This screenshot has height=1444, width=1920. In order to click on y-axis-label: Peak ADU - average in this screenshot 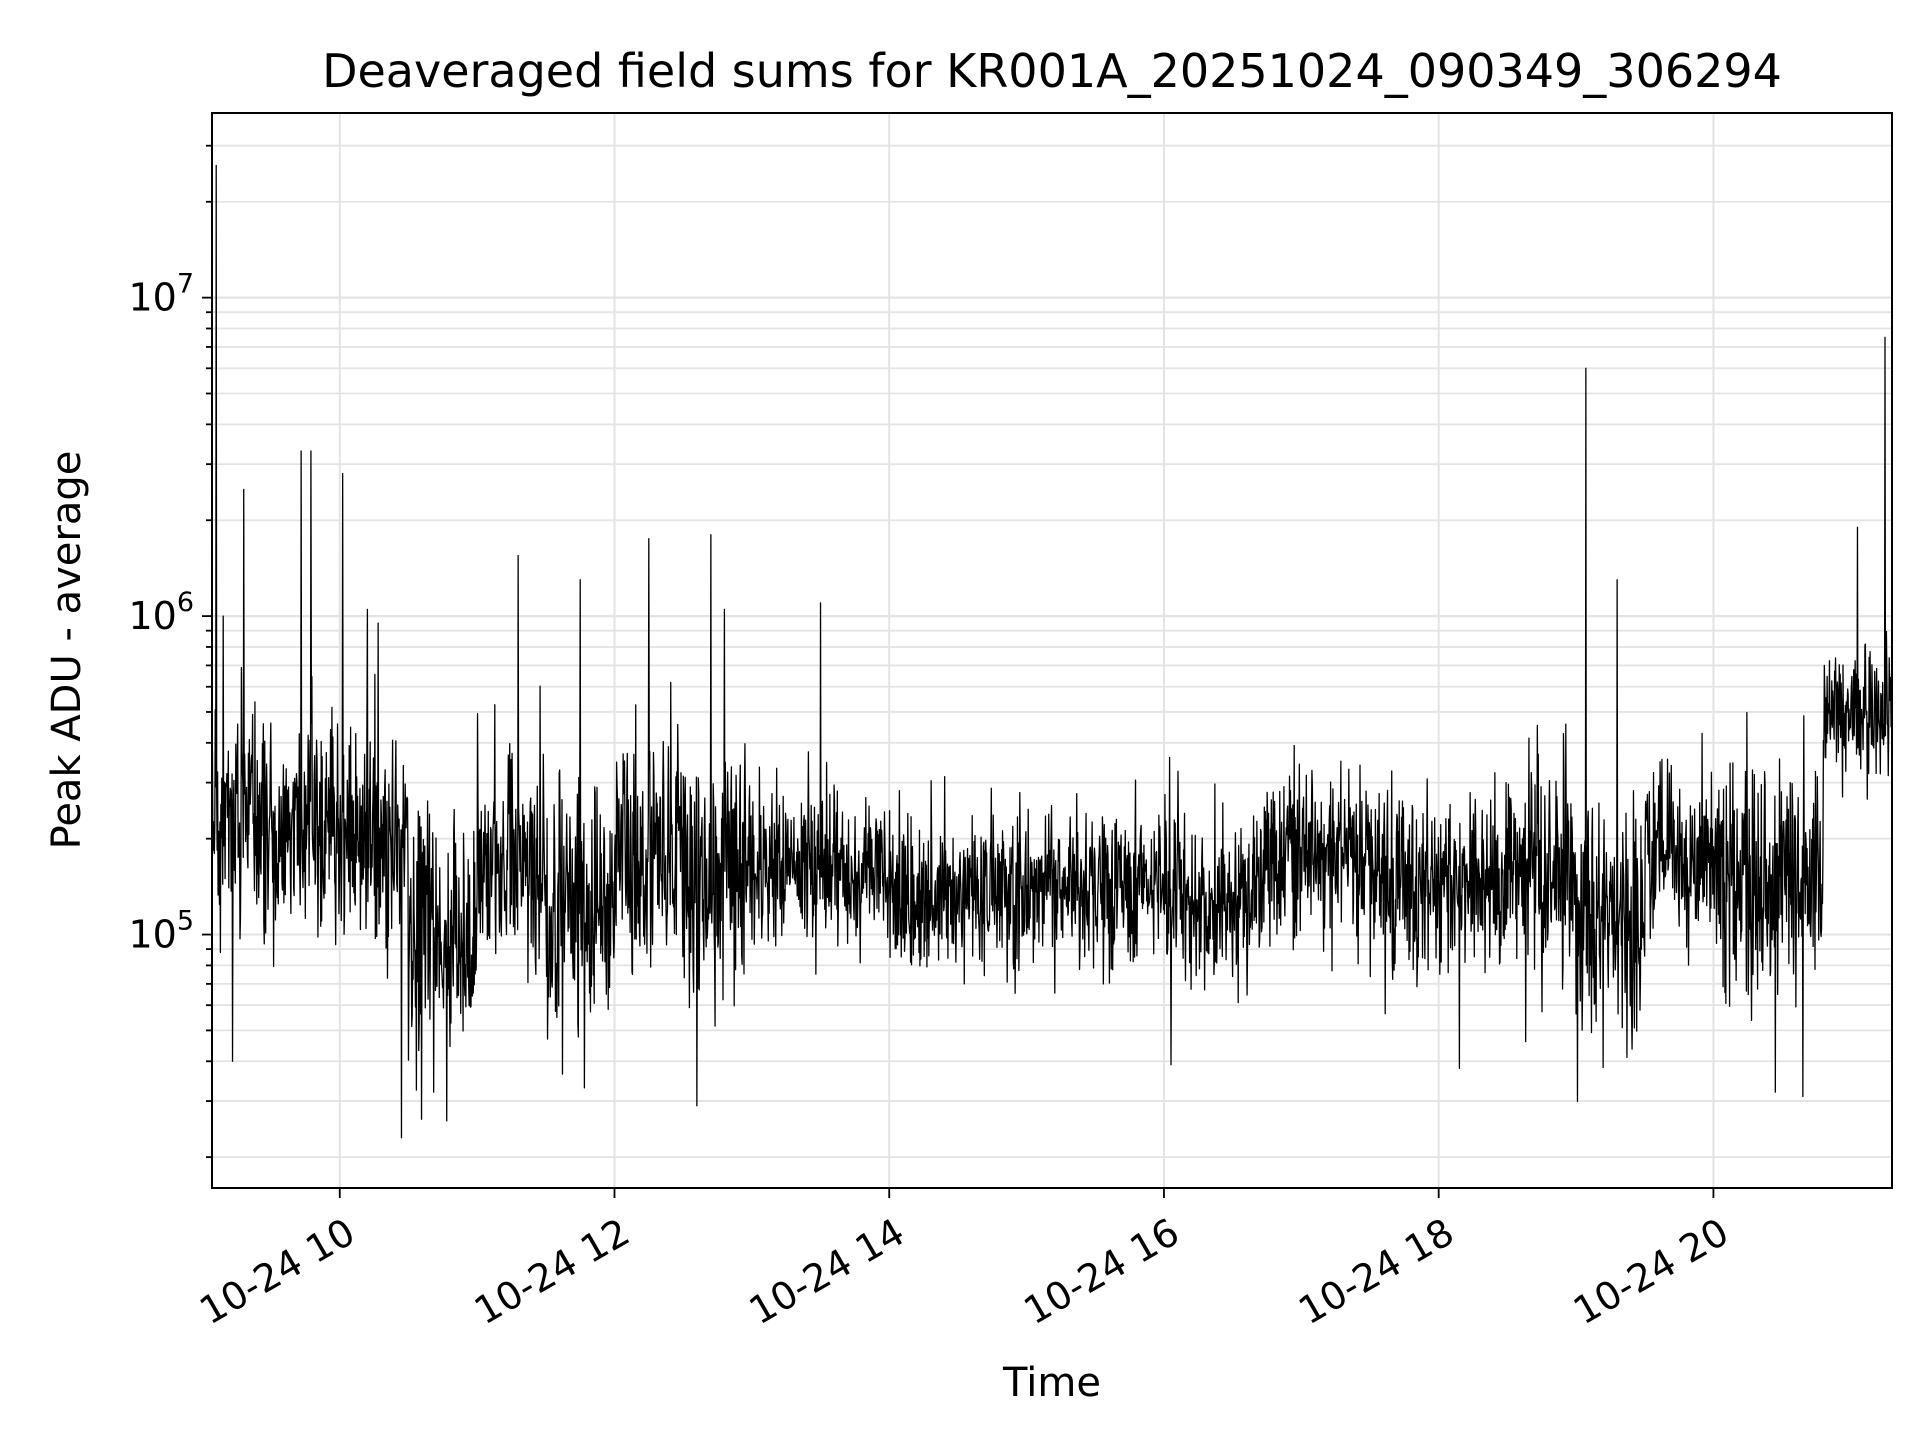, I will do `click(67, 650)`.